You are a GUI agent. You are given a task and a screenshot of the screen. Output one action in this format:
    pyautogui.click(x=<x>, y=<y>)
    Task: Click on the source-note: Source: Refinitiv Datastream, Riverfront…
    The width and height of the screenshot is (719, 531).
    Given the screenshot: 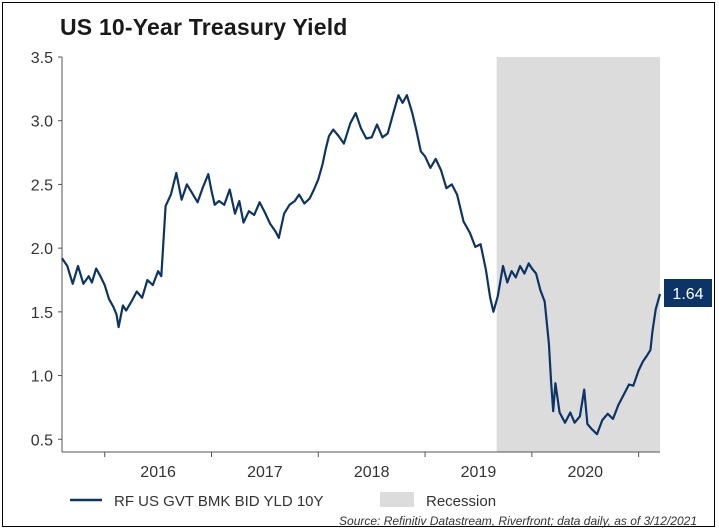 What is the action you would take?
    pyautogui.click(x=518, y=521)
    